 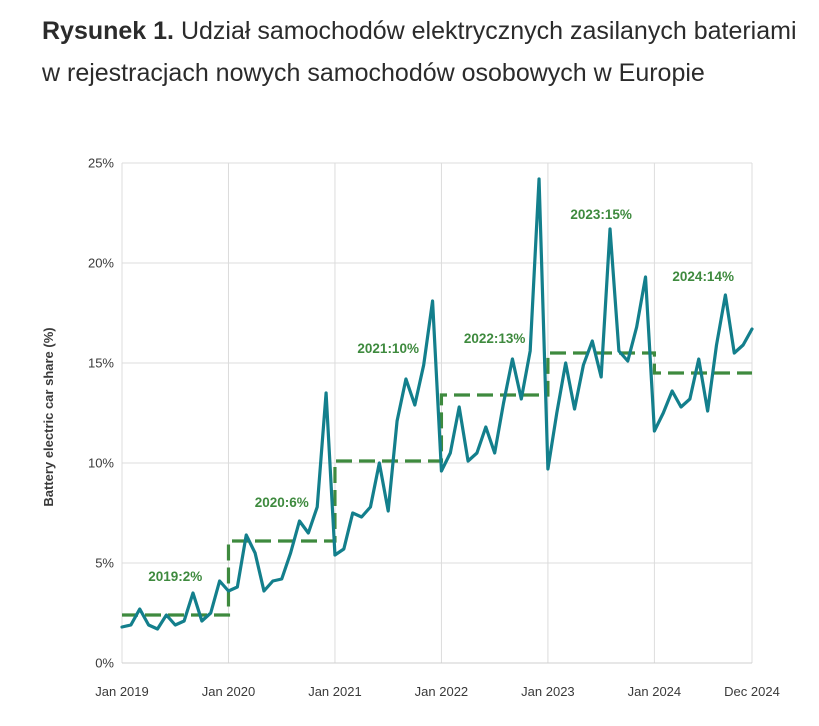 I want to click on y-tick-label: 20%, so click(x=101, y=263).